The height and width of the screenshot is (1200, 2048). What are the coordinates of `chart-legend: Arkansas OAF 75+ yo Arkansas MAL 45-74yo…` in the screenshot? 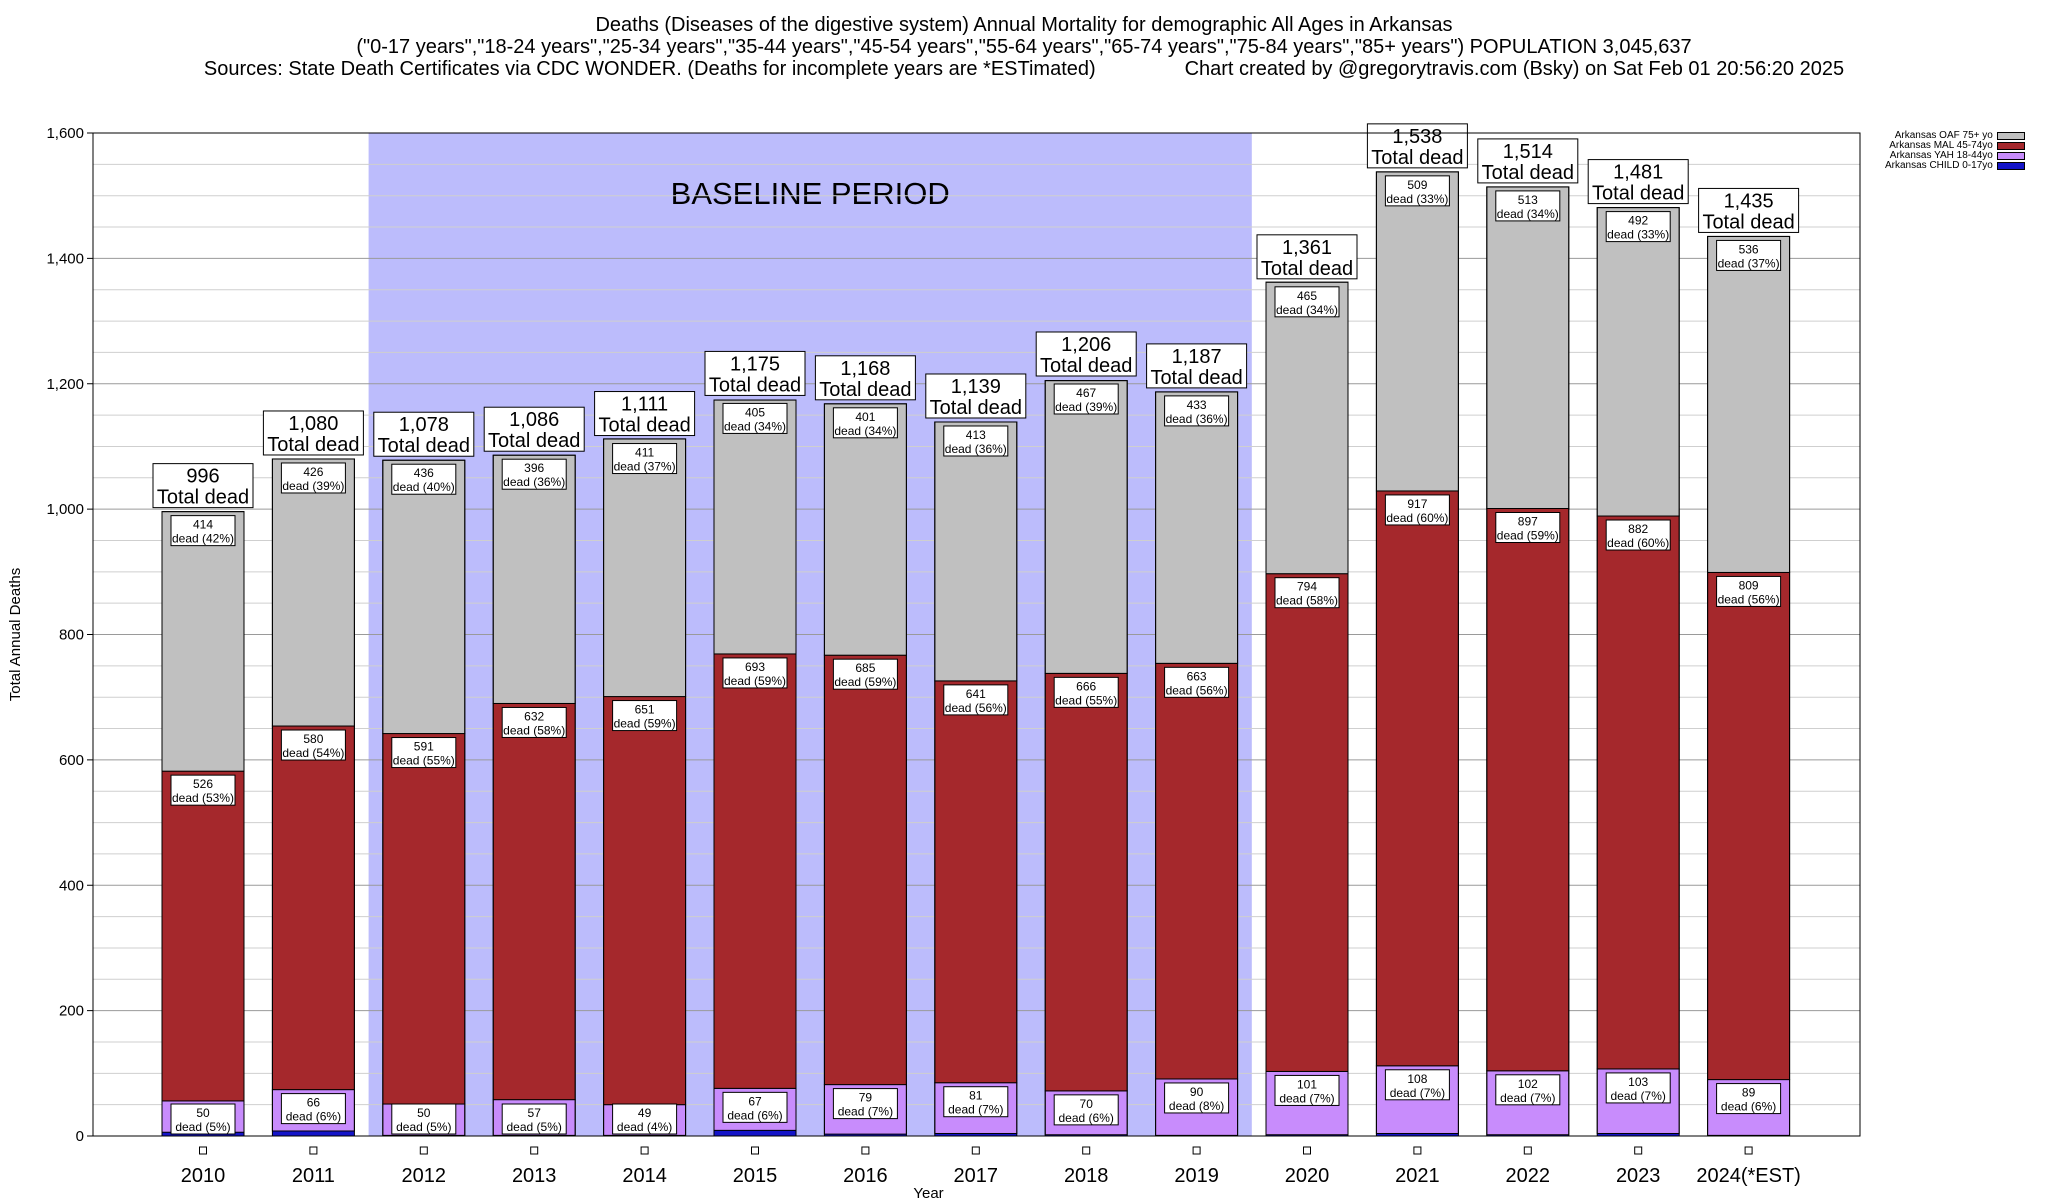 It's located at (1955, 151).